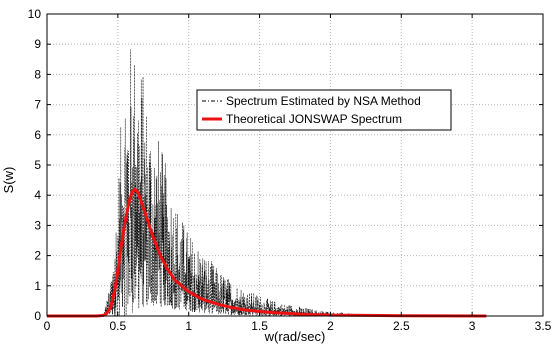 This screenshot has width=555, height=354. I want to click on y-tick-label: 1, so click(37, 286).